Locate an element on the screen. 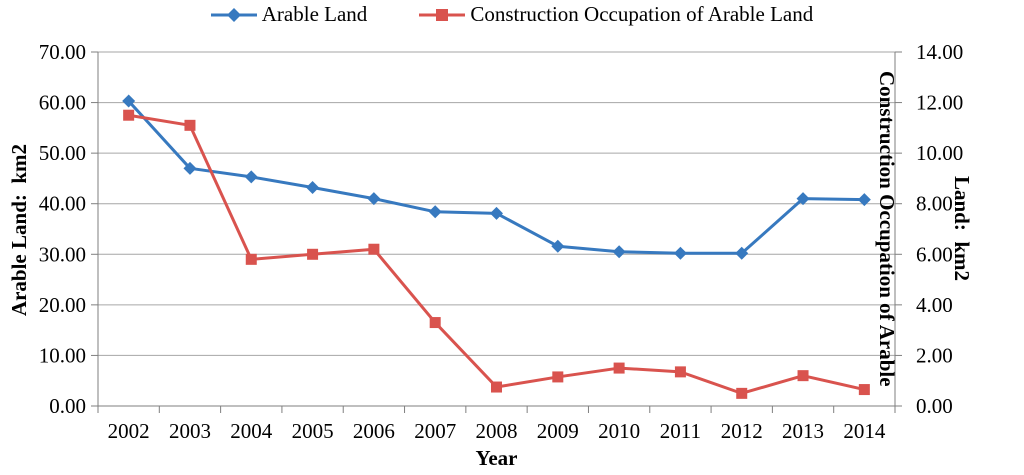  right-axis-tick-label: 2.00 is located at coordinates (934, 355).